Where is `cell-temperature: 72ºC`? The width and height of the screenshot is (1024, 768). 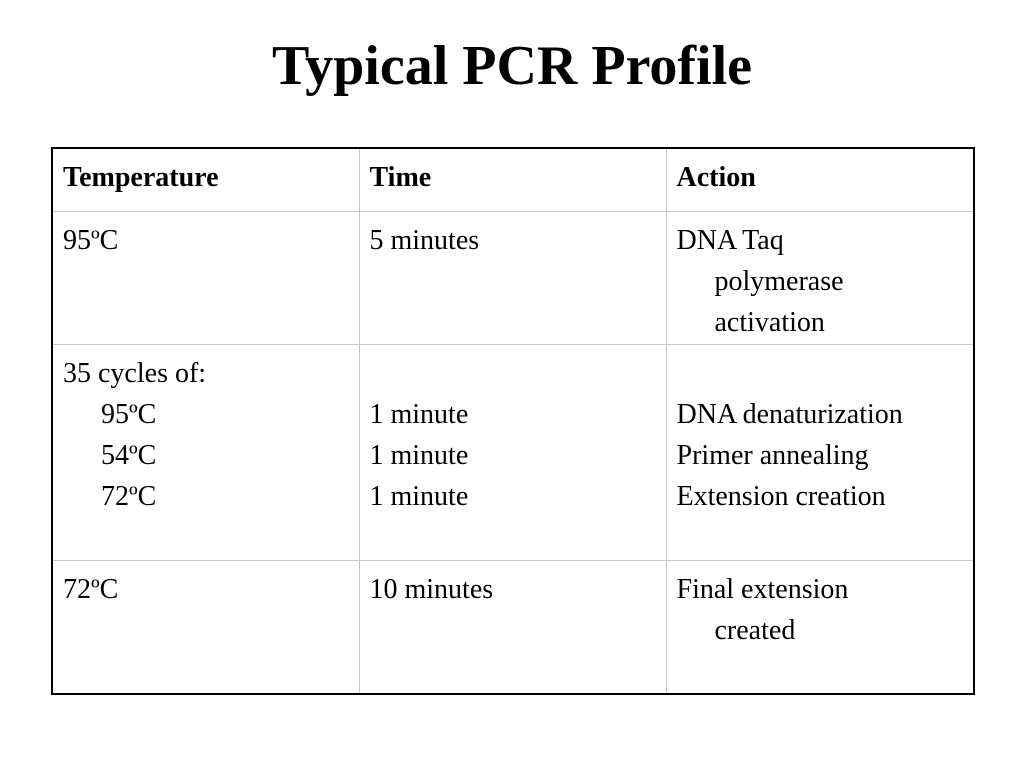 cell-temperature: 72ºC is located at coordinates (205, 627).